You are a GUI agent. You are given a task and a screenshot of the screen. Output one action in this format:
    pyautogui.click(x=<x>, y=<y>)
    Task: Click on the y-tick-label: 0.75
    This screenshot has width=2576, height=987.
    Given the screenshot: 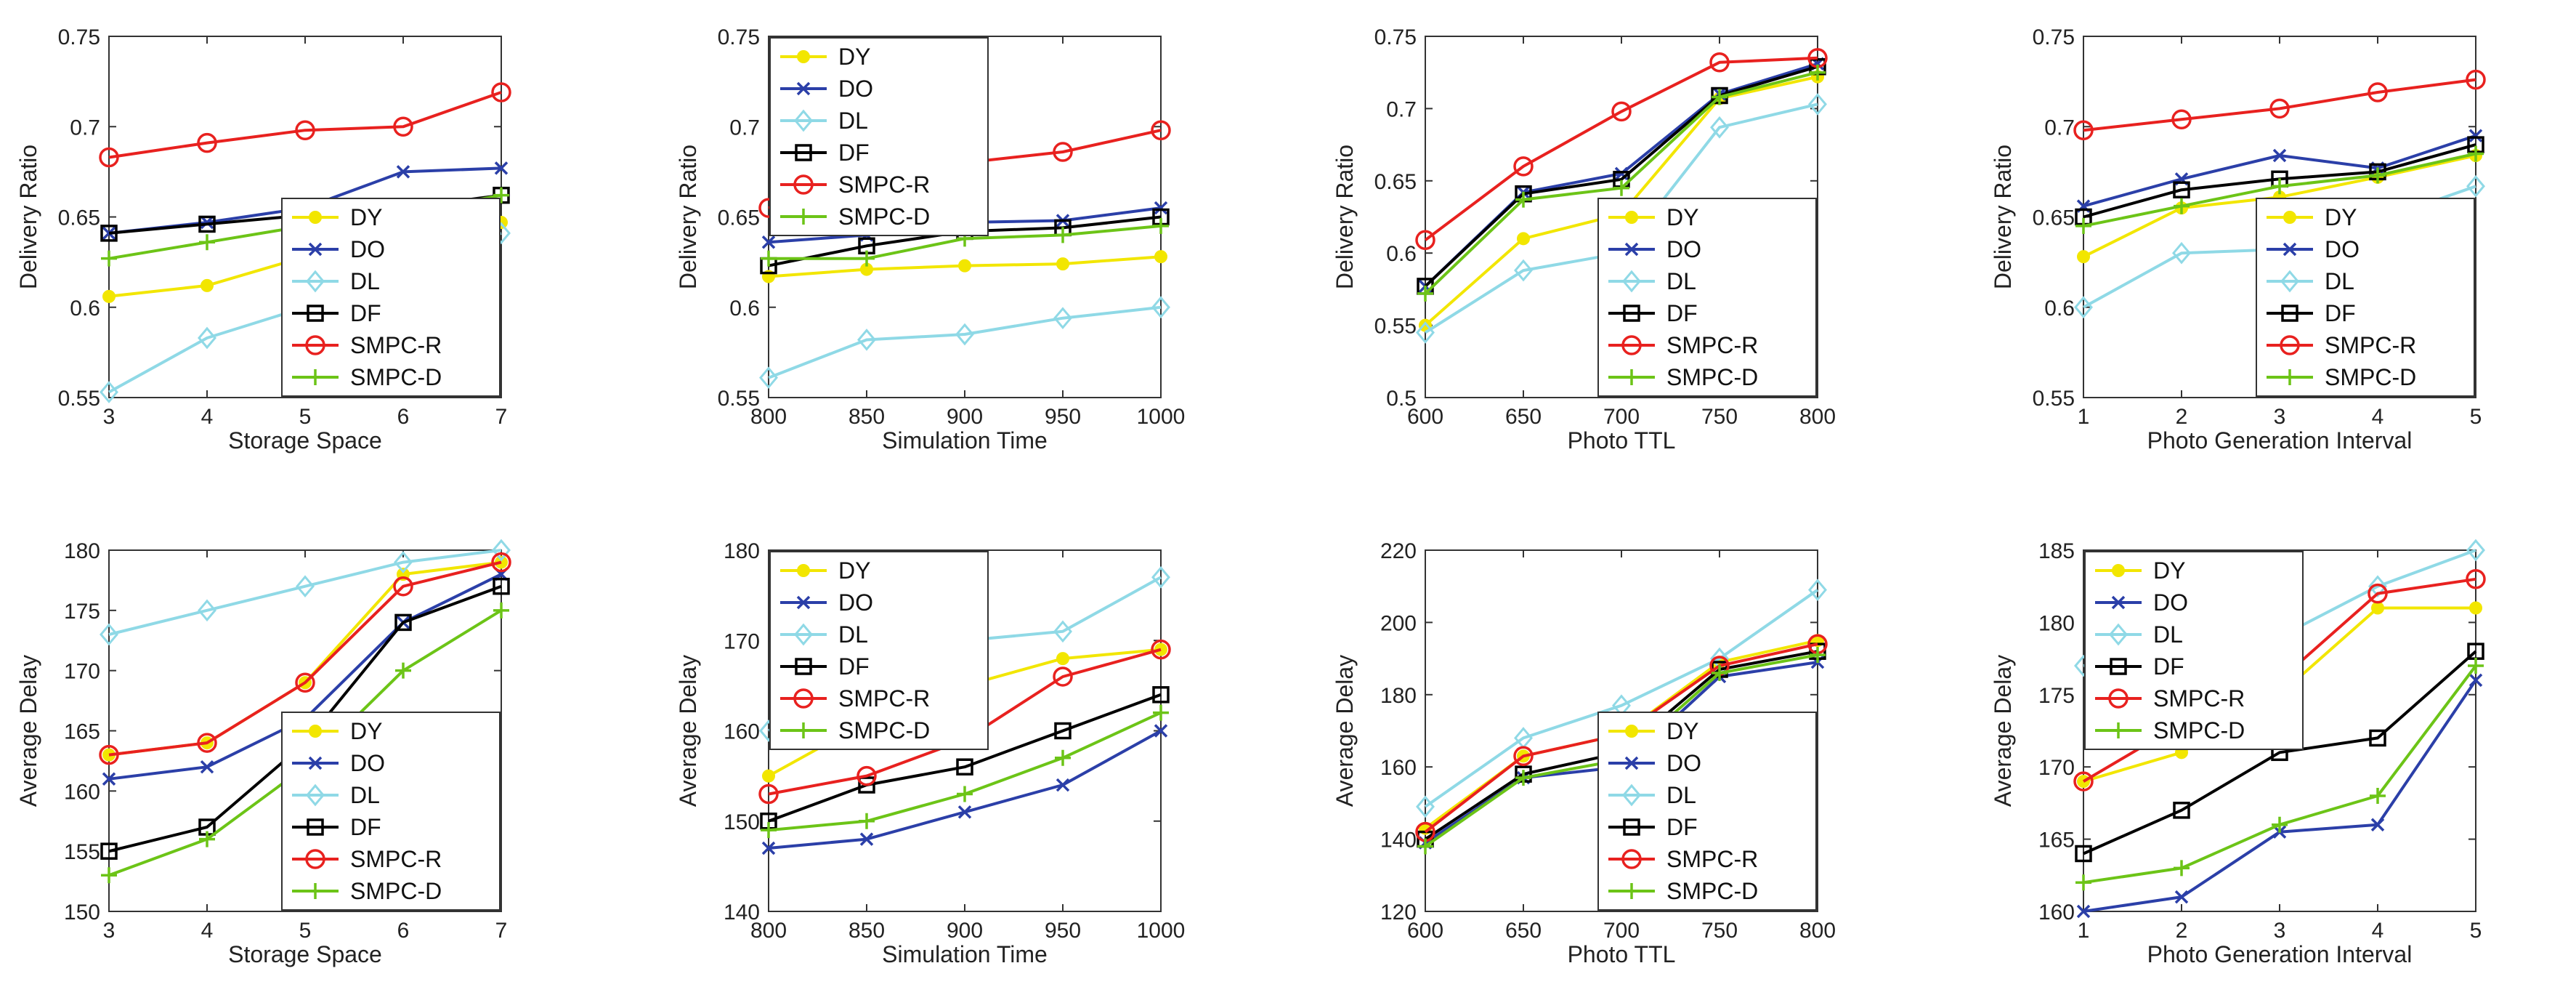 What is the action you would take?
    pyautogui.click(x=79, y=37)
    